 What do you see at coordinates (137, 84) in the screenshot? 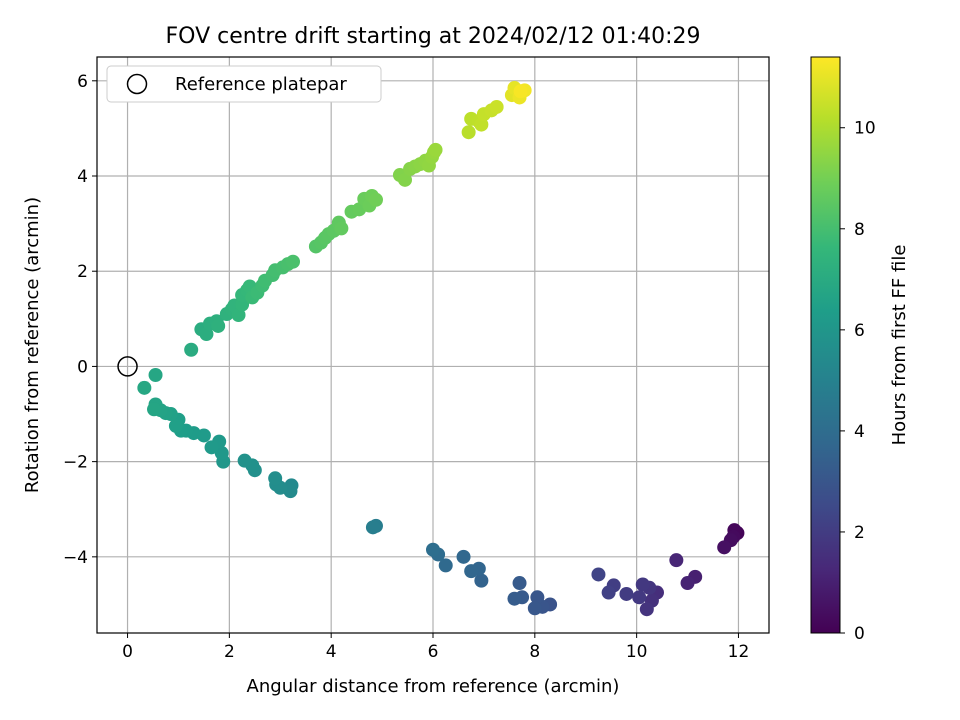
I see `legend-marker` at bounding box center [137, 84].